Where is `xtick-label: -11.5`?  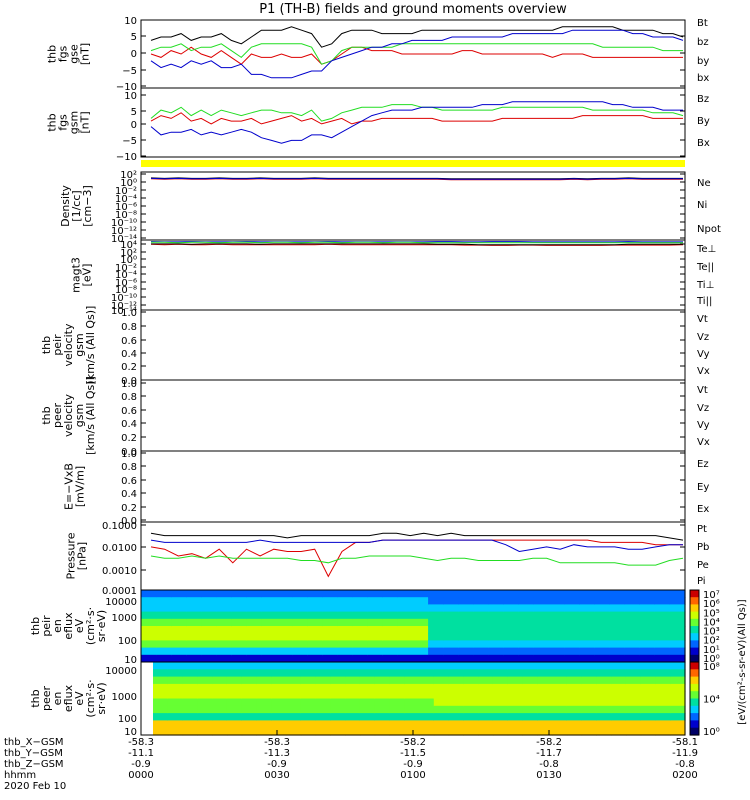
xtick-label: -11.5 is located at coordinates (413, 753).